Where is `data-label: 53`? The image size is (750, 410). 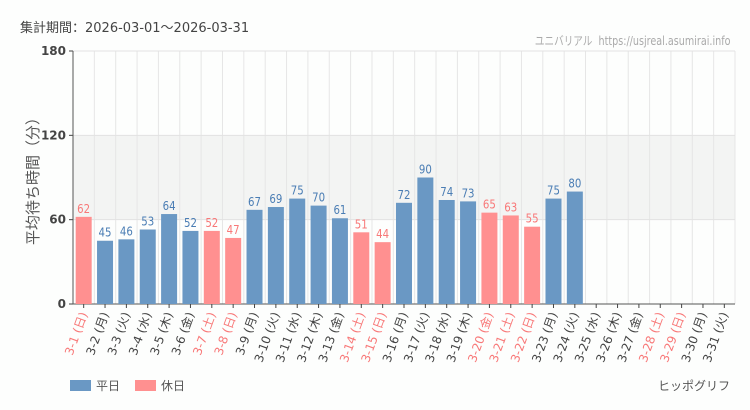 data-label: 53 is located at coordinates (147, 222).